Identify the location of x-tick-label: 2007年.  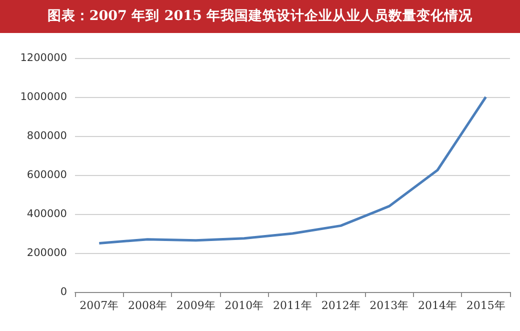
(99, 305).